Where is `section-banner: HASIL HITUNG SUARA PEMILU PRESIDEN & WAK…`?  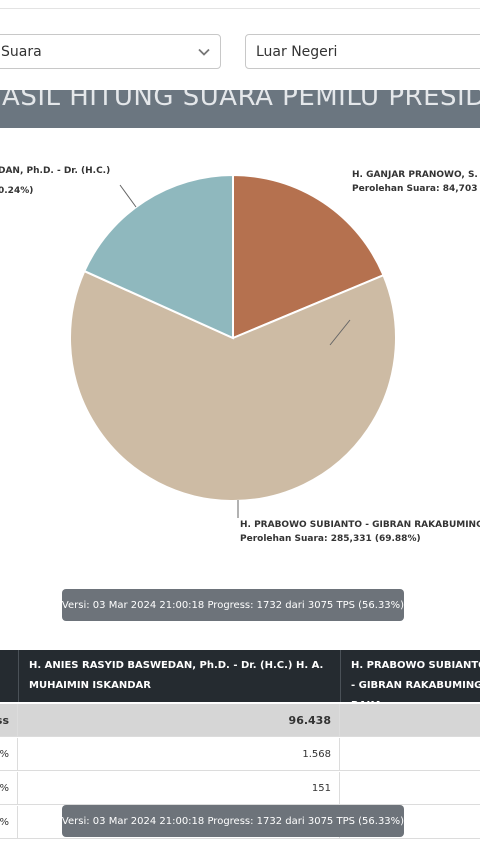 section-banner: HASIL HITUNG SUARA PEMILU PRESIDEN & WAK… is located at coordinates (240, 109).